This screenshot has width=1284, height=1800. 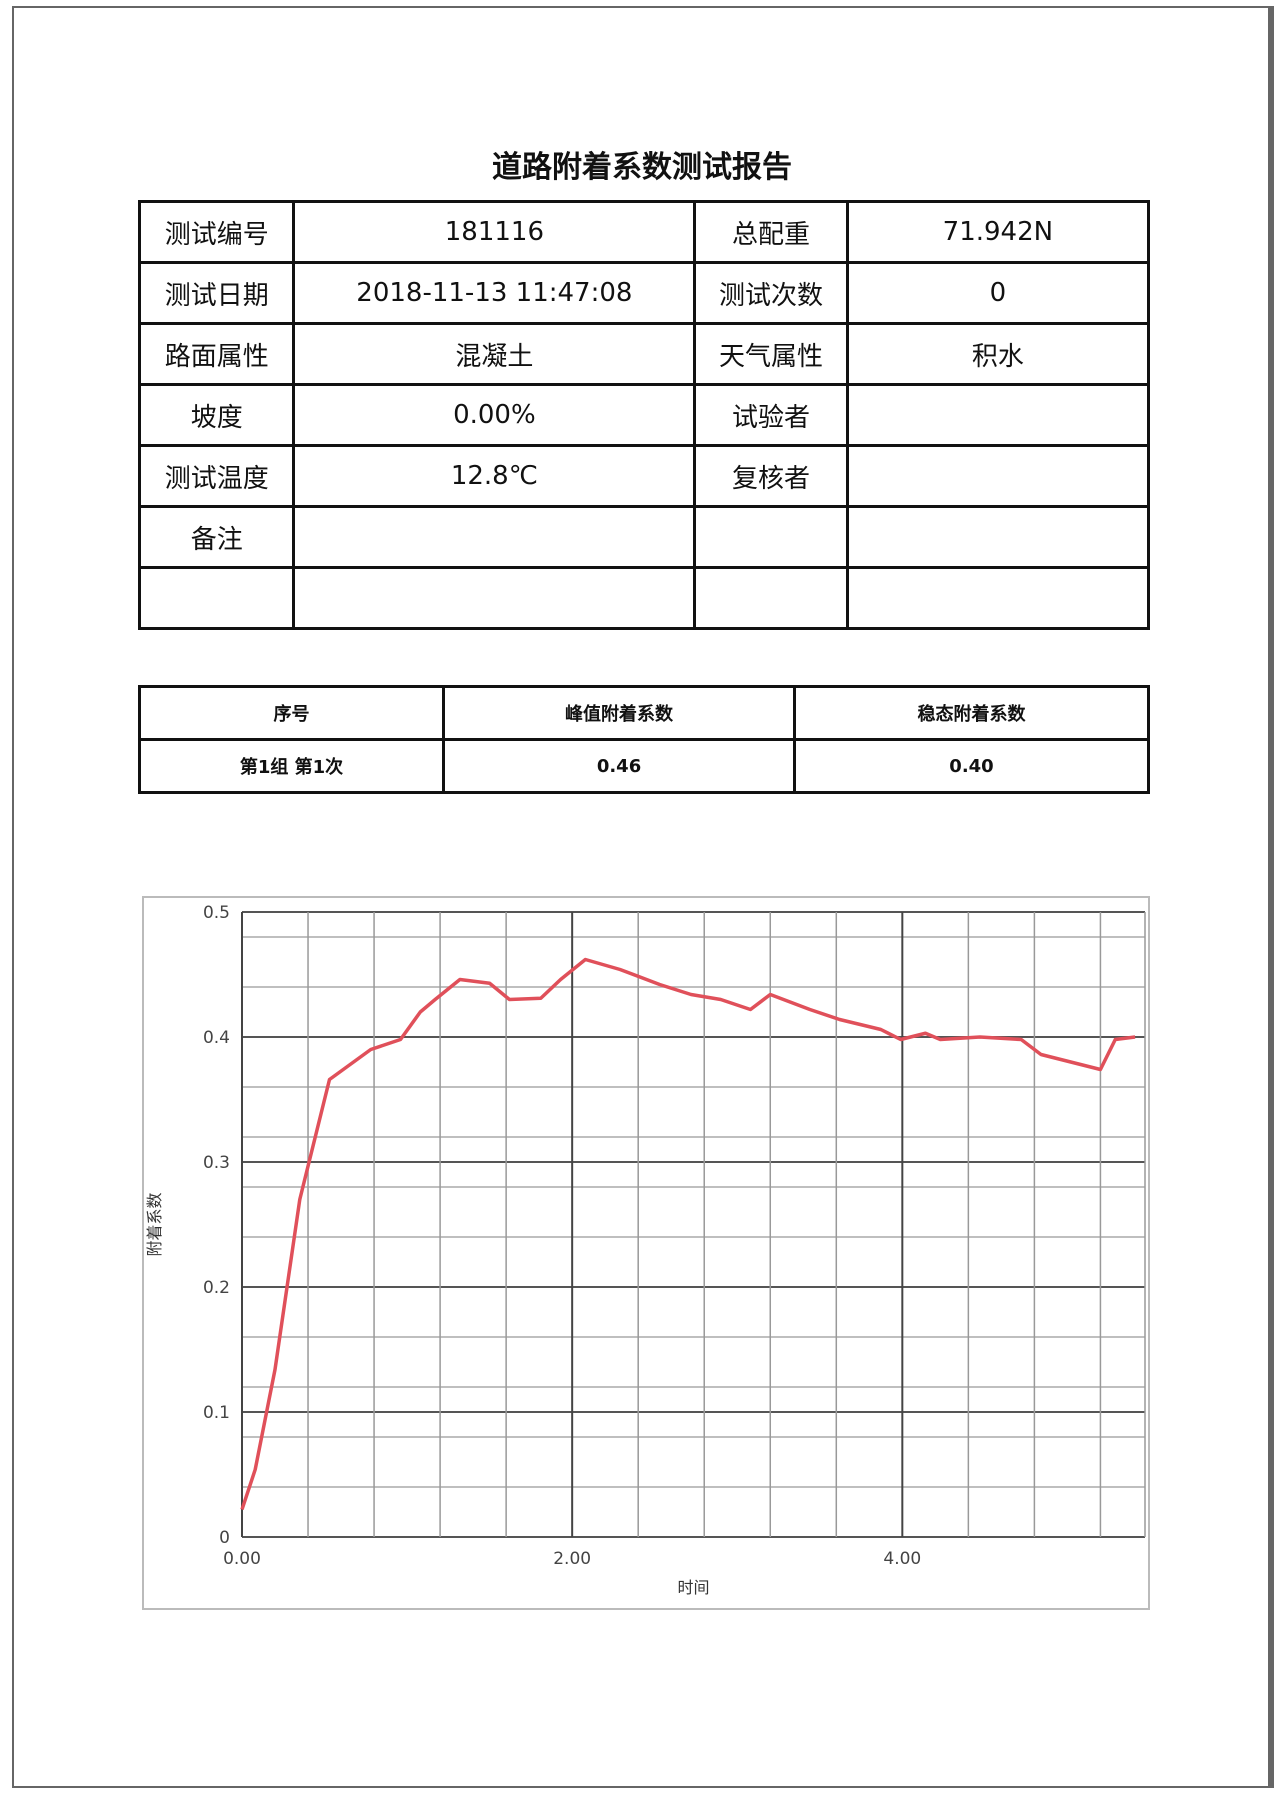 I want to click on info-label: 路面属性, so click(x=216, y=354).